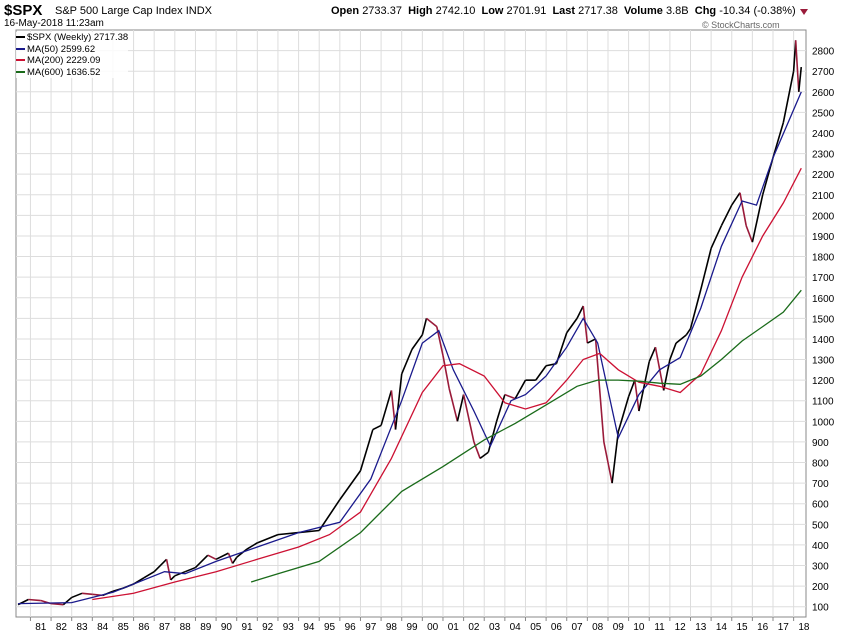 This screenshot has width=850, height=633. What do you see at coordinates (619, 627) in the screenshot?
I see `x-tick-label: 09` at bounding box center [619, 627].